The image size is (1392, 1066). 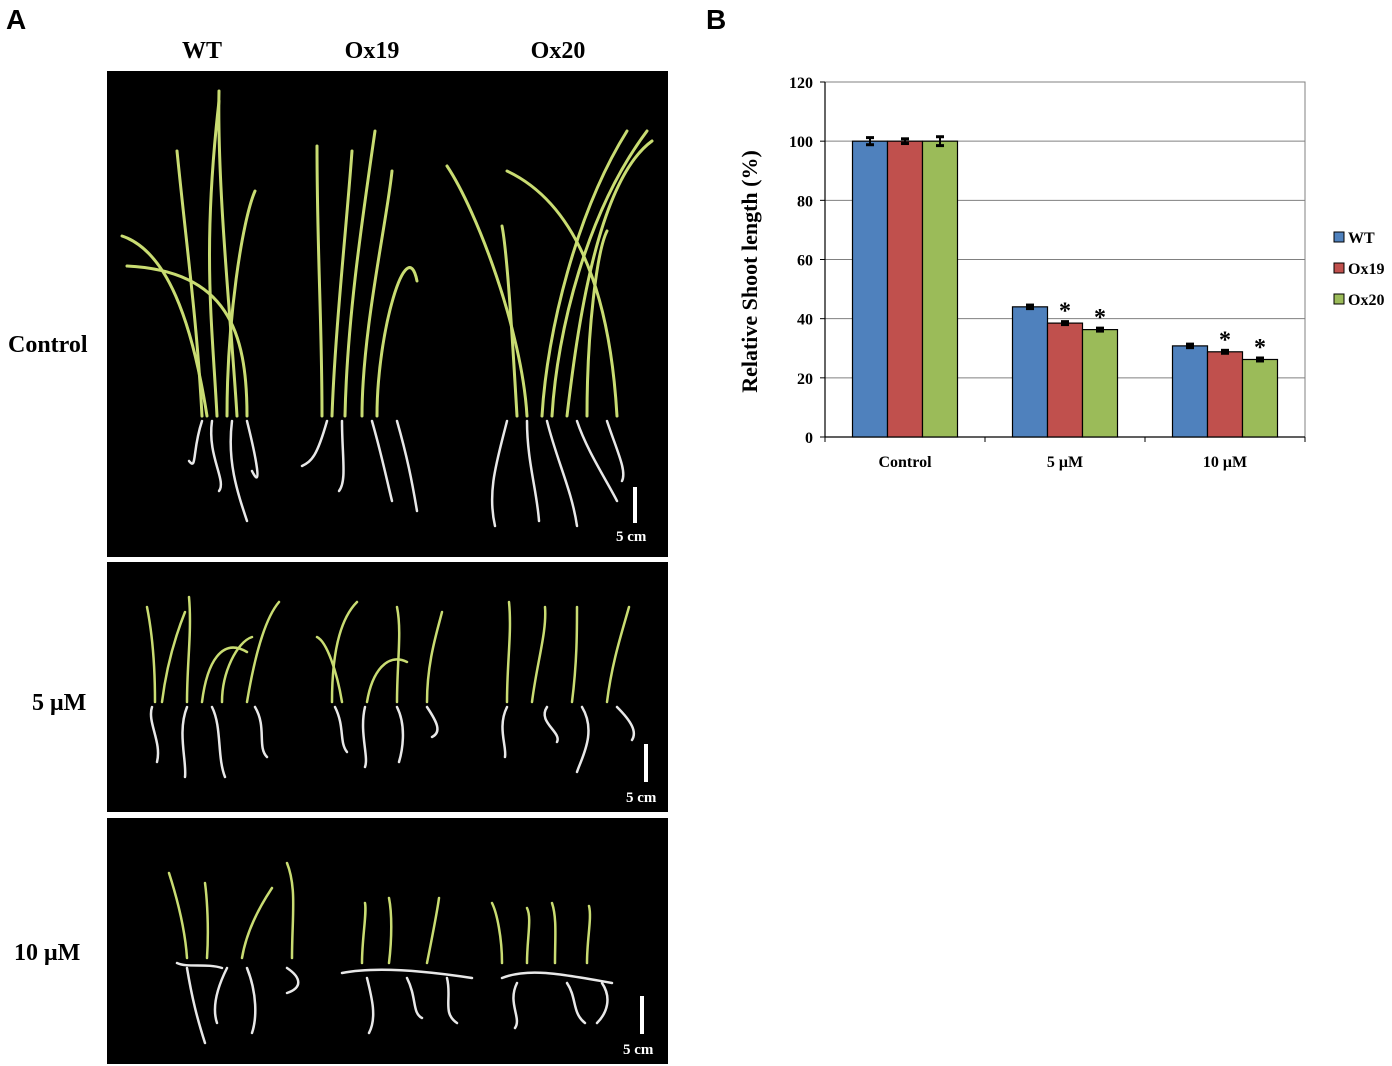 What do you see at coordinates (801, 142) in the screenshot?
I see `y-tick-label: 100` at bounding box center [801, 142].